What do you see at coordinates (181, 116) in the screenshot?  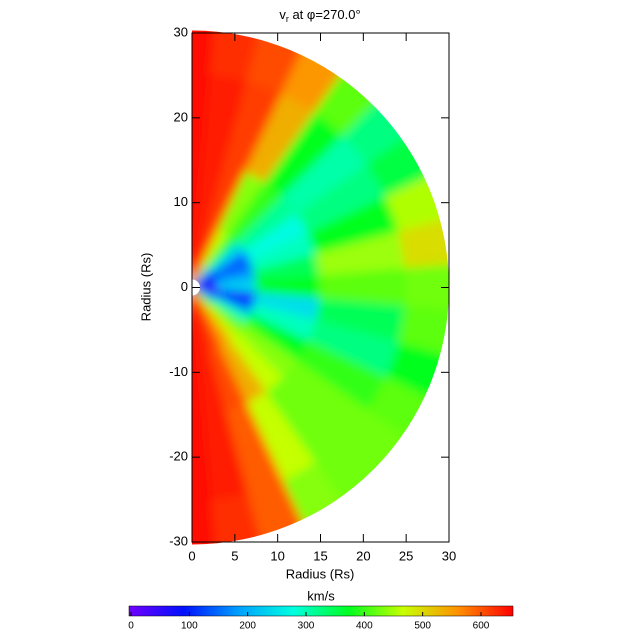 I see `y-tick-label: 20` at bounding box center [181, 116].